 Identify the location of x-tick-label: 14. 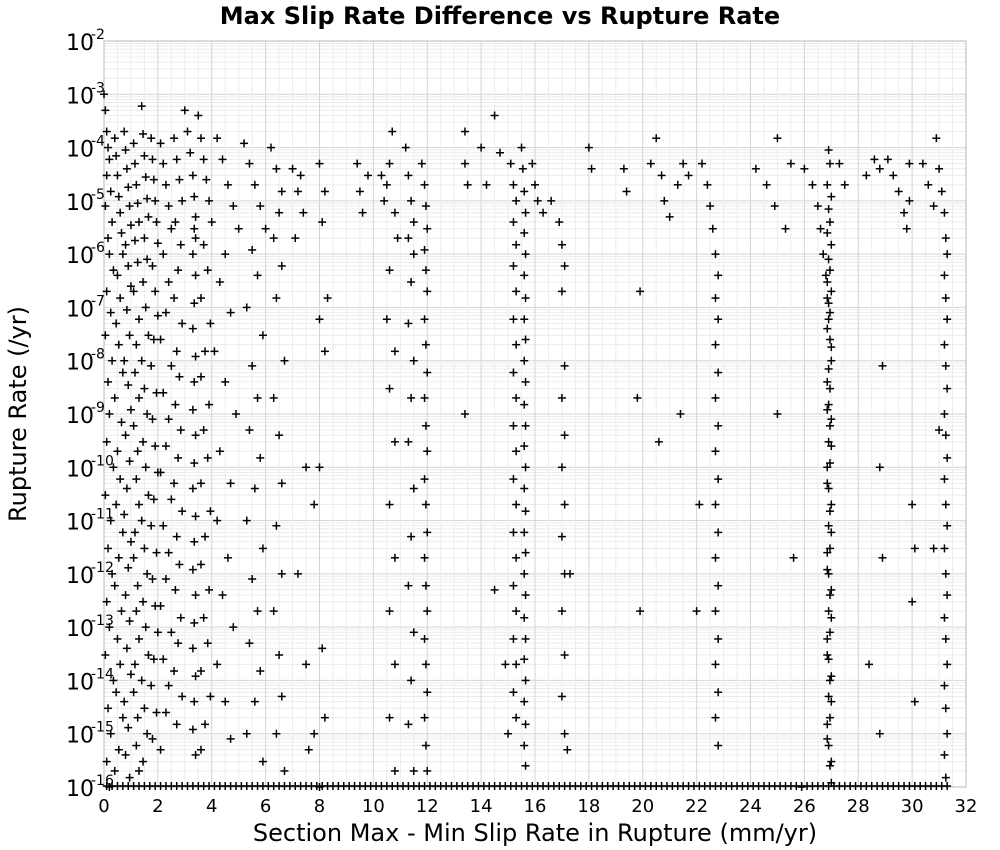
(481, 806).